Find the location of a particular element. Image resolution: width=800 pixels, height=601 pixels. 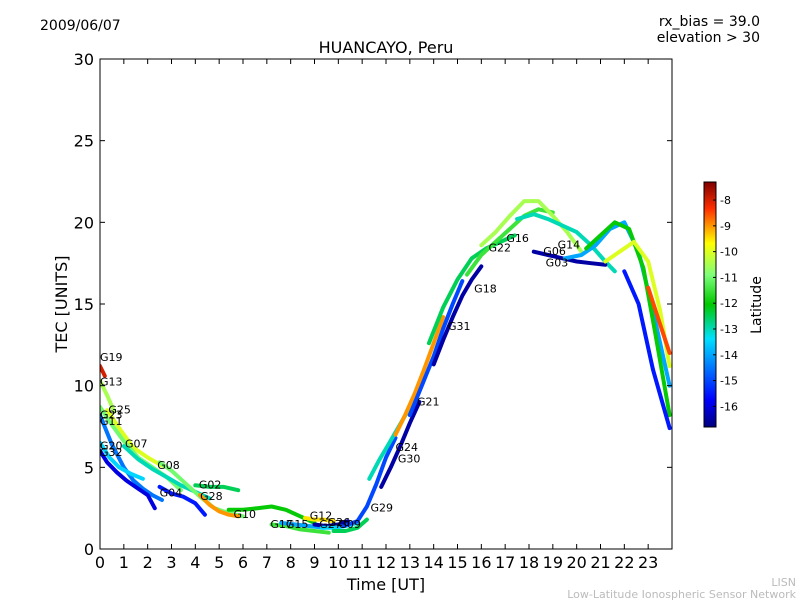

x-tick-label: 16 is located at coordinates (481, 562).